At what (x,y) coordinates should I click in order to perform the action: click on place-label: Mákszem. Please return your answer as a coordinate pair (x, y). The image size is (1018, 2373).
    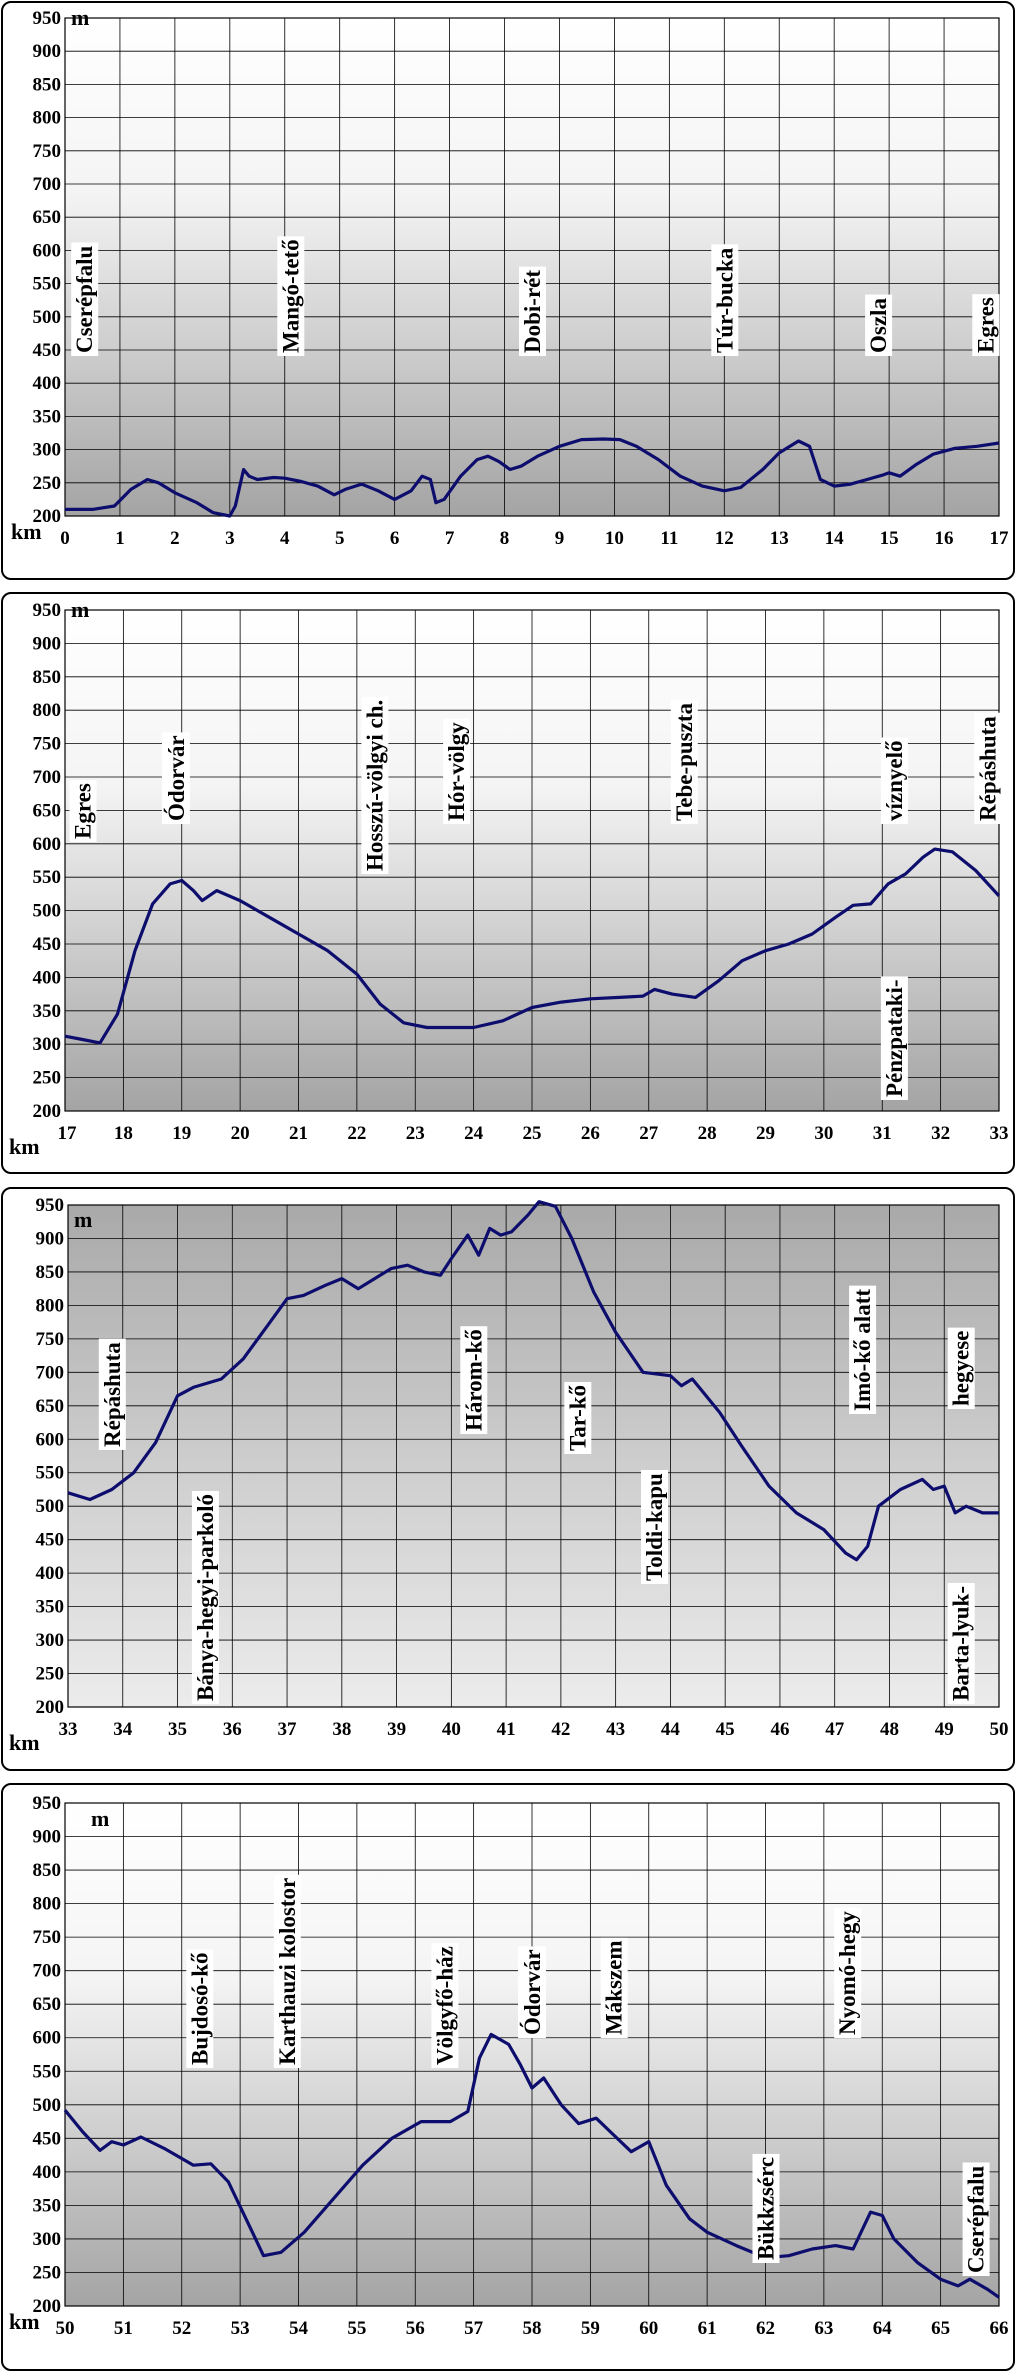
    Looking at the image, I should click on (614, 1987).